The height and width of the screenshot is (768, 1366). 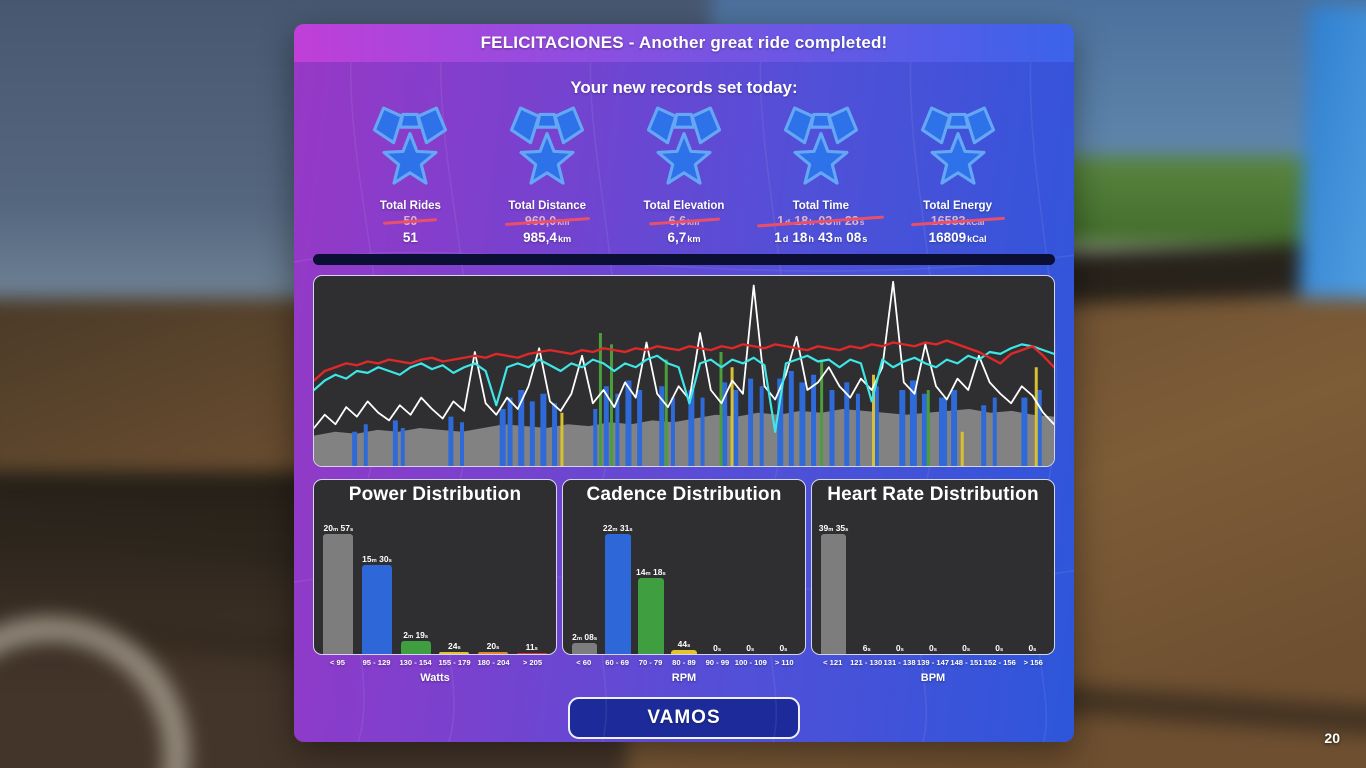 What do you see at coordinates (617, 528) in the screenshot?
I see `bar-value-label: 22m 31s` at bounding box center [617, 528].